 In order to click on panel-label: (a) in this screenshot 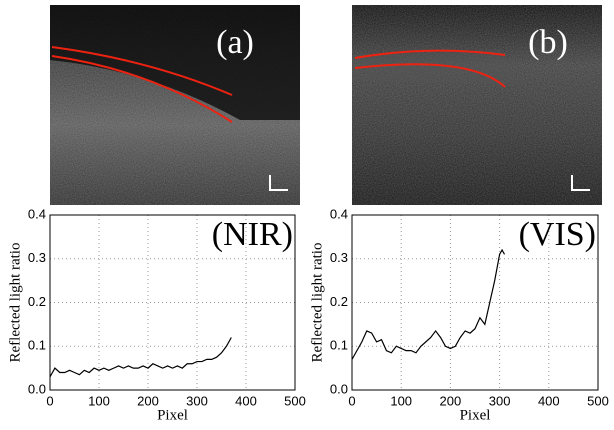, I will do `click(235, 42)`.